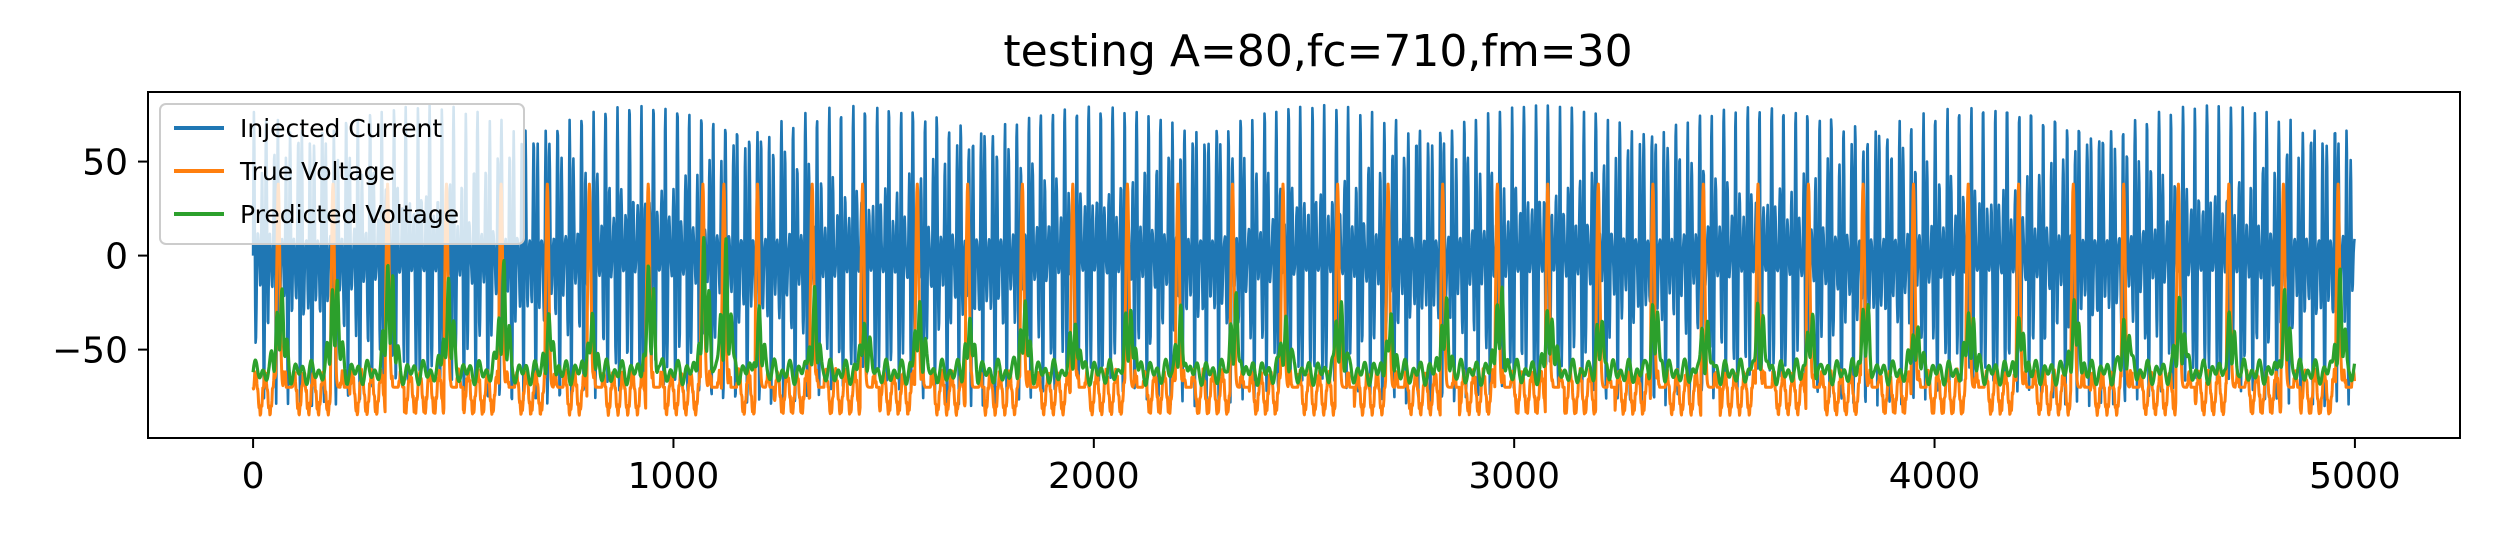  I want to click on y-tick-label: −50, so click(90, 351).